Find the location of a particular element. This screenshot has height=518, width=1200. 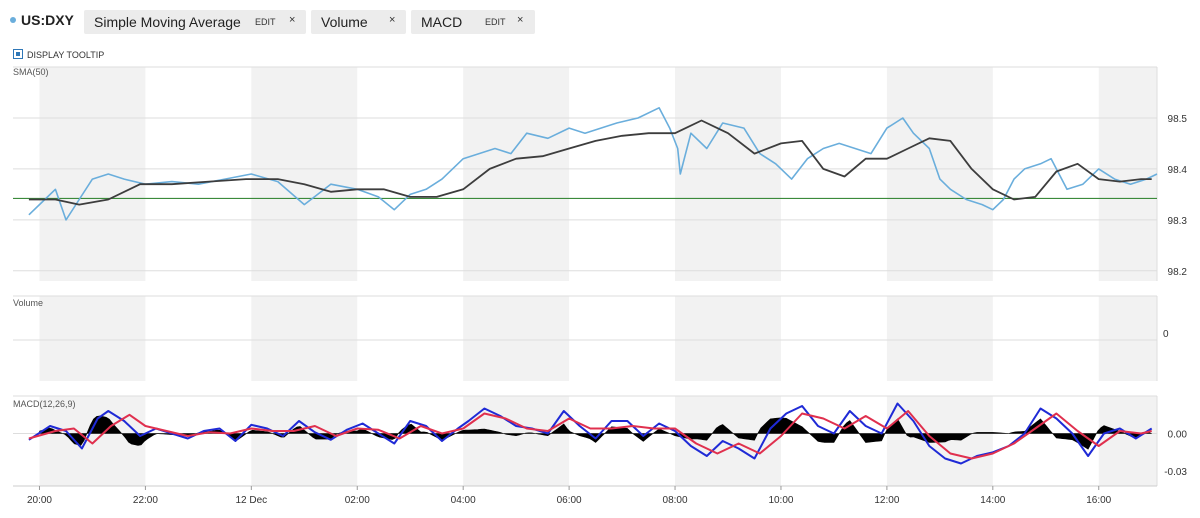

edit-macd-button: EDIT is located at coordinates (495, 22).